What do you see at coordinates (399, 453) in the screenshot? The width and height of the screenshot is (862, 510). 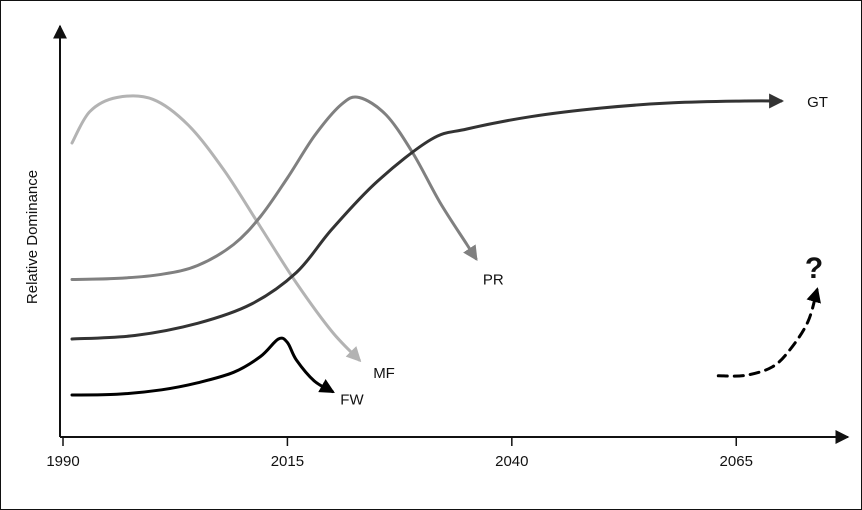 I see `x-axis-ticks: 1990 2015 2040 2065` at bounding box center [399, 453].